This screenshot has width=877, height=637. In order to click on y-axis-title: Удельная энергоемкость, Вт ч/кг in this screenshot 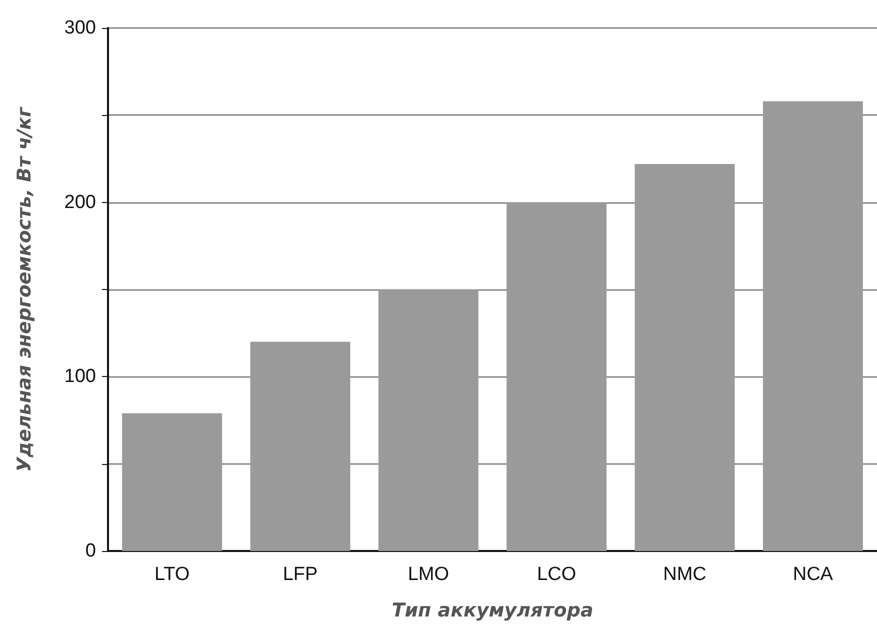, I will do `click(25, 289)`.